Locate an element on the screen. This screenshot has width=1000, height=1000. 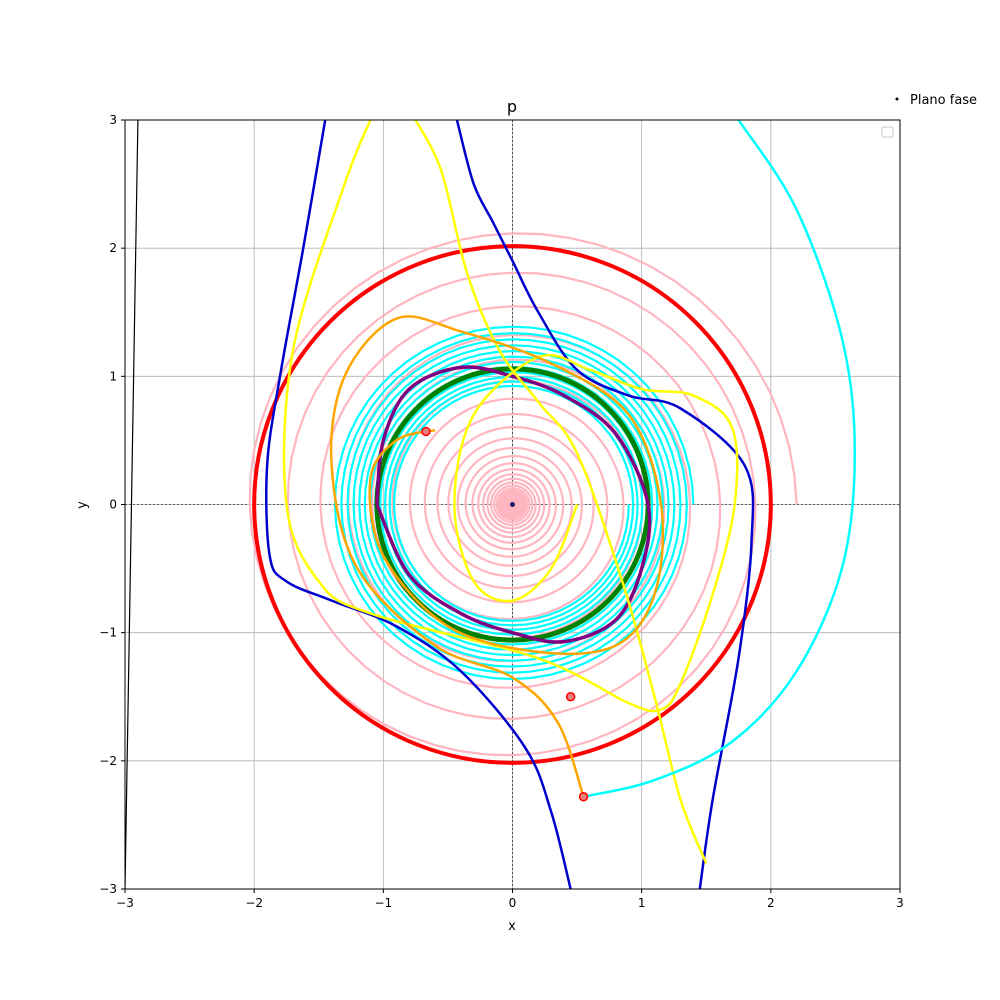
chart-title: p is located at coordinates (512, 106).